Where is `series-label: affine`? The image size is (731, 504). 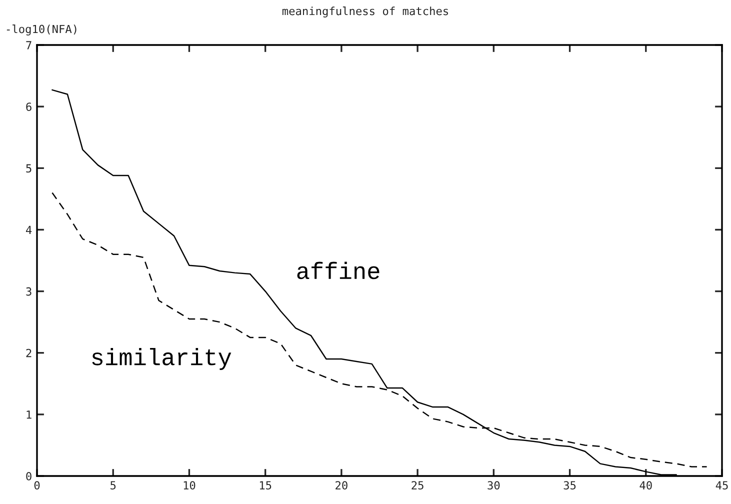
series-label: affine is located at coordinates (338, 271).